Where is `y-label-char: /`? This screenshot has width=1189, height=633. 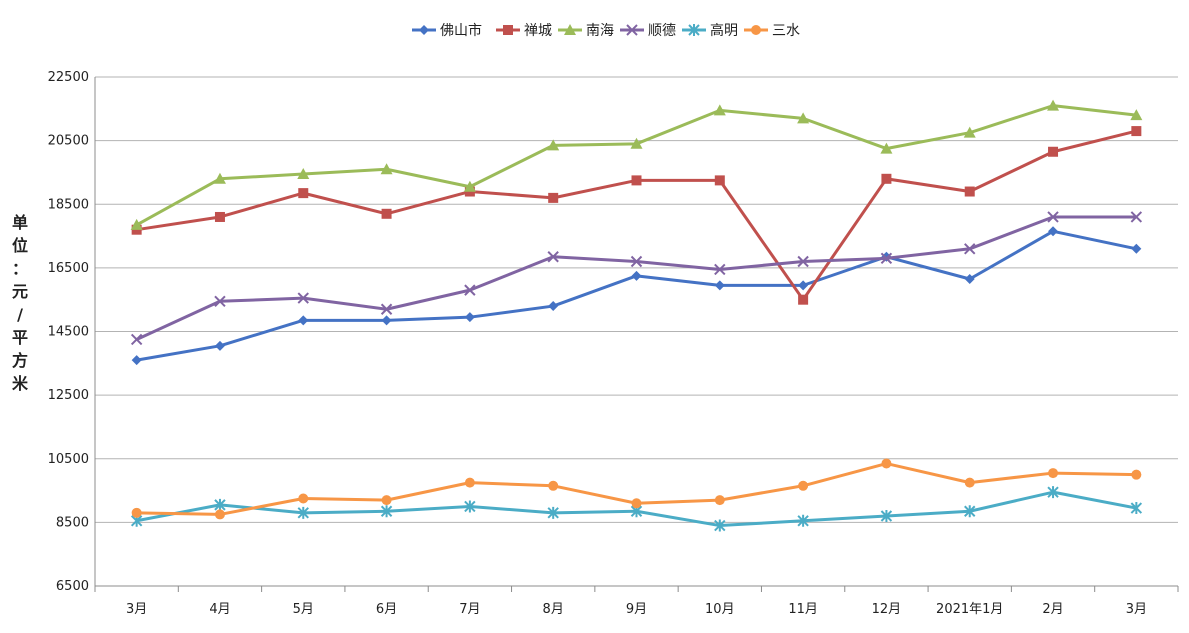
y-label-char: / is located at coordinates (20, 314).